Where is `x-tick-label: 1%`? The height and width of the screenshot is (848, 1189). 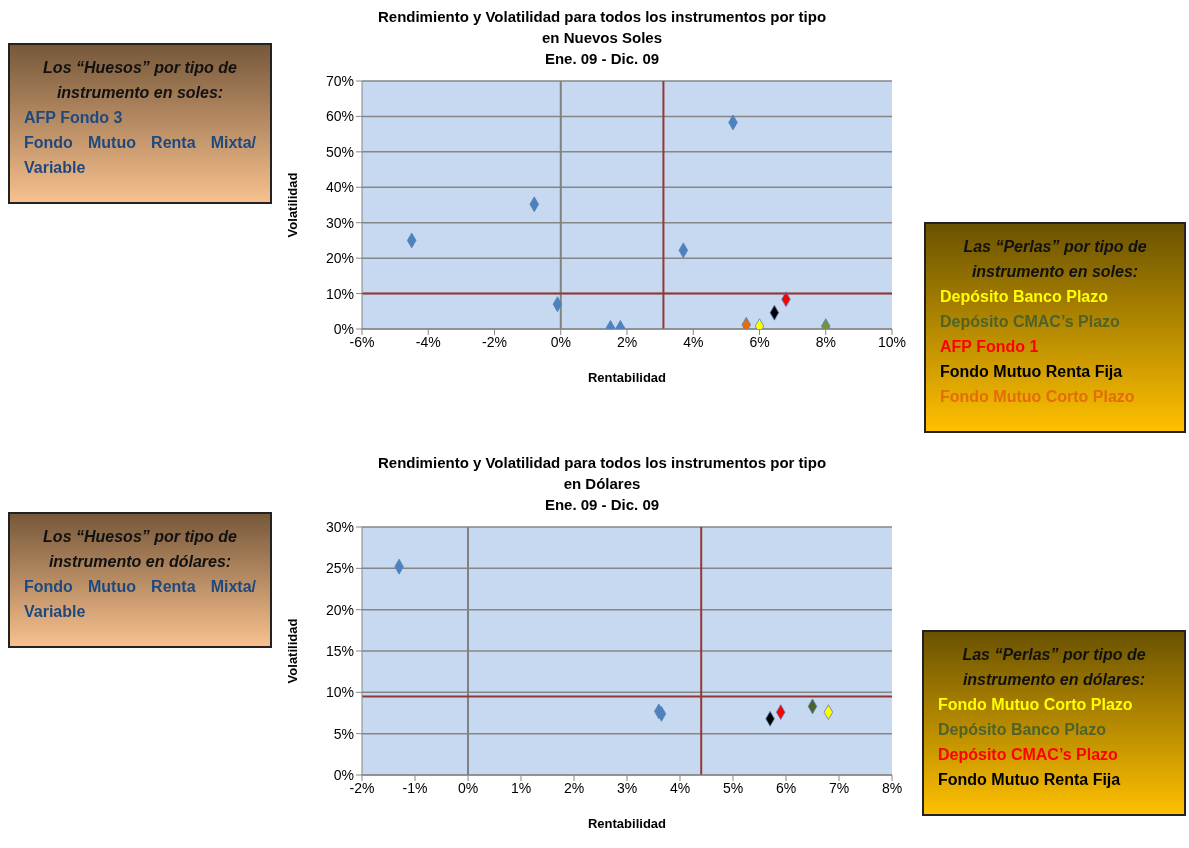 x-tick-label: 1% is located at coordinates (521, 787).